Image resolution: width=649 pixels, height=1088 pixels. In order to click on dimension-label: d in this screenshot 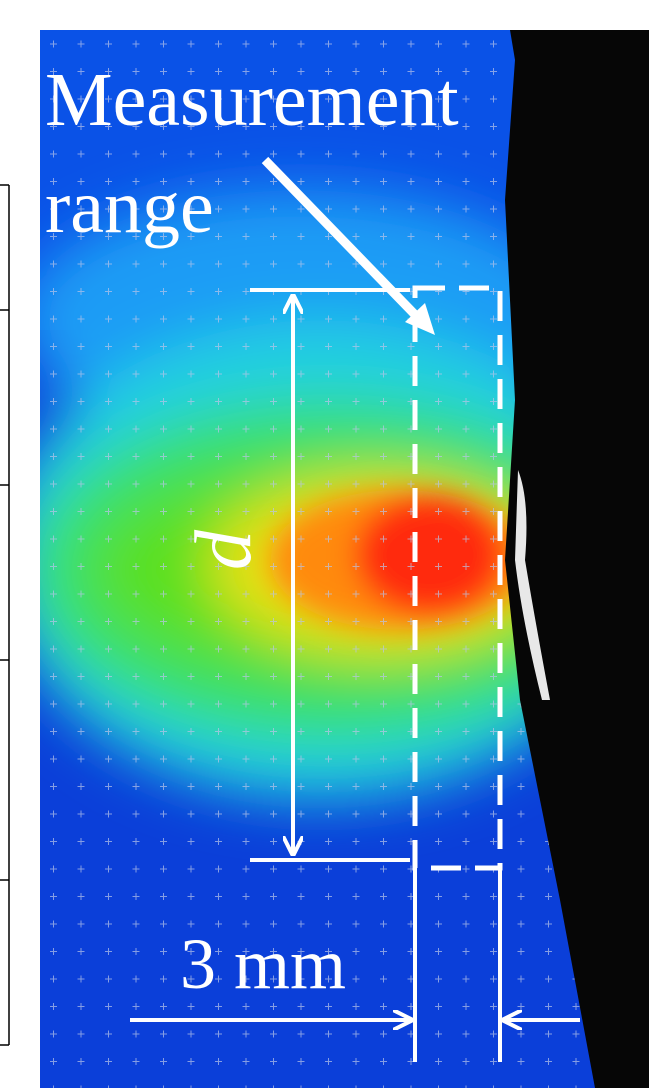, I will do `click(224, 549)`.